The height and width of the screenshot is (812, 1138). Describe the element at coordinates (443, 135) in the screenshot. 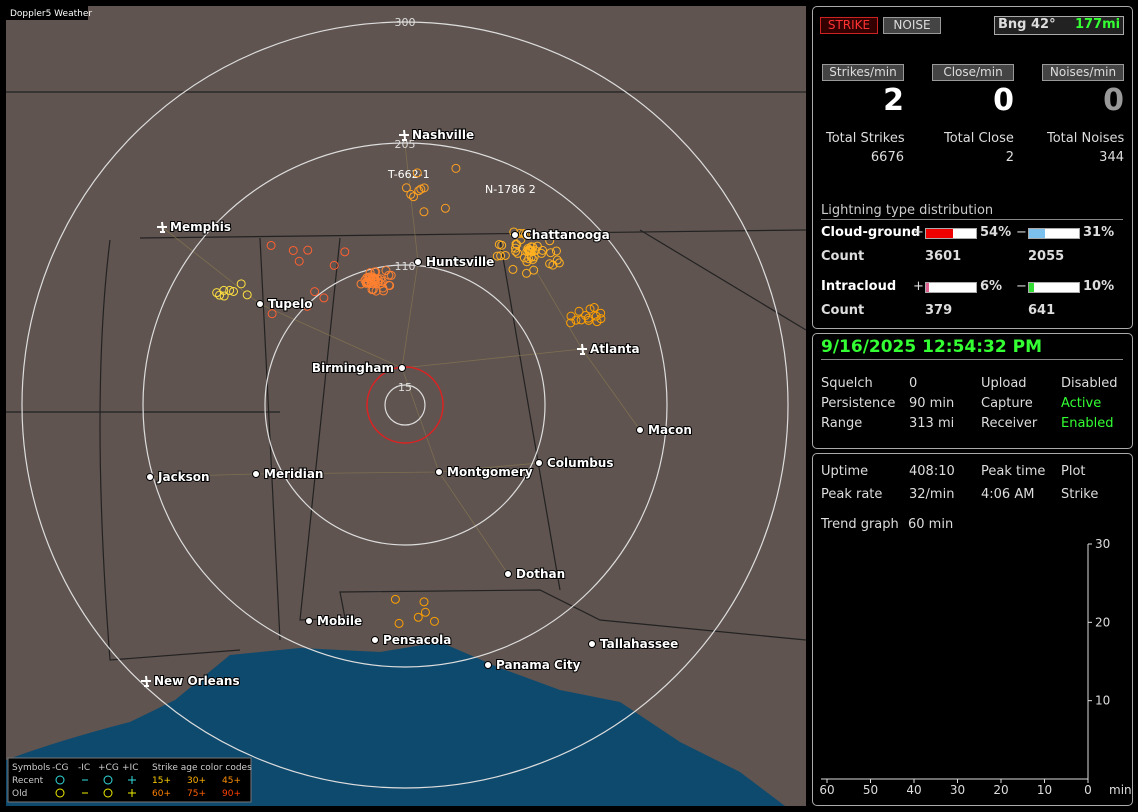

I see `city-label: Nashville` at that location.